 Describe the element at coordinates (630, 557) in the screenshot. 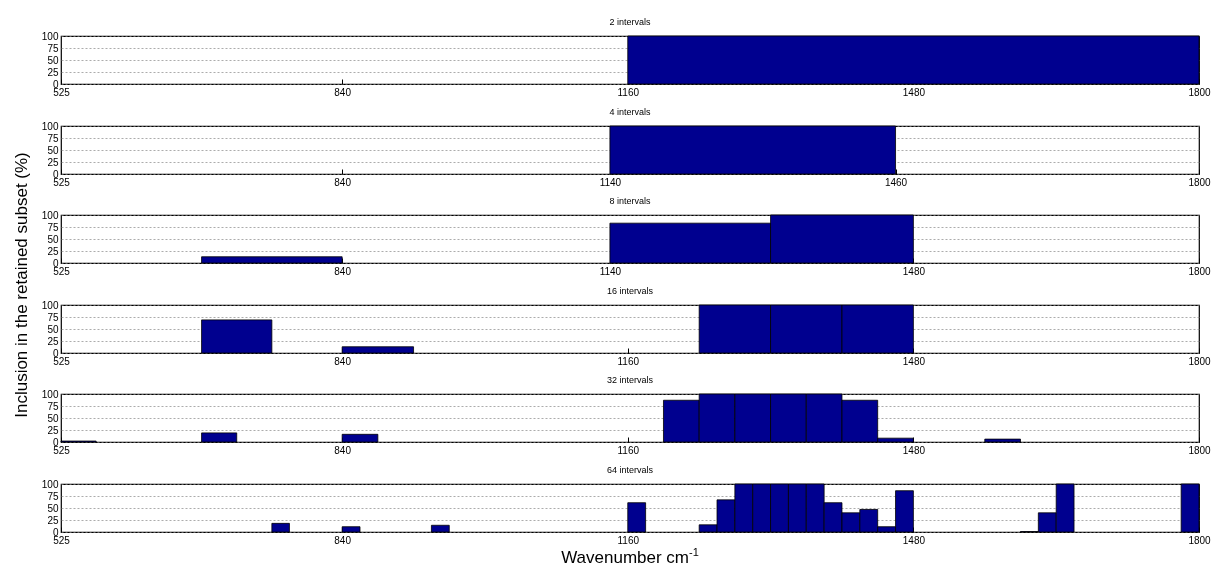

I see `x-axis-title: Wavenumber cm$^{-1}$` at that location.